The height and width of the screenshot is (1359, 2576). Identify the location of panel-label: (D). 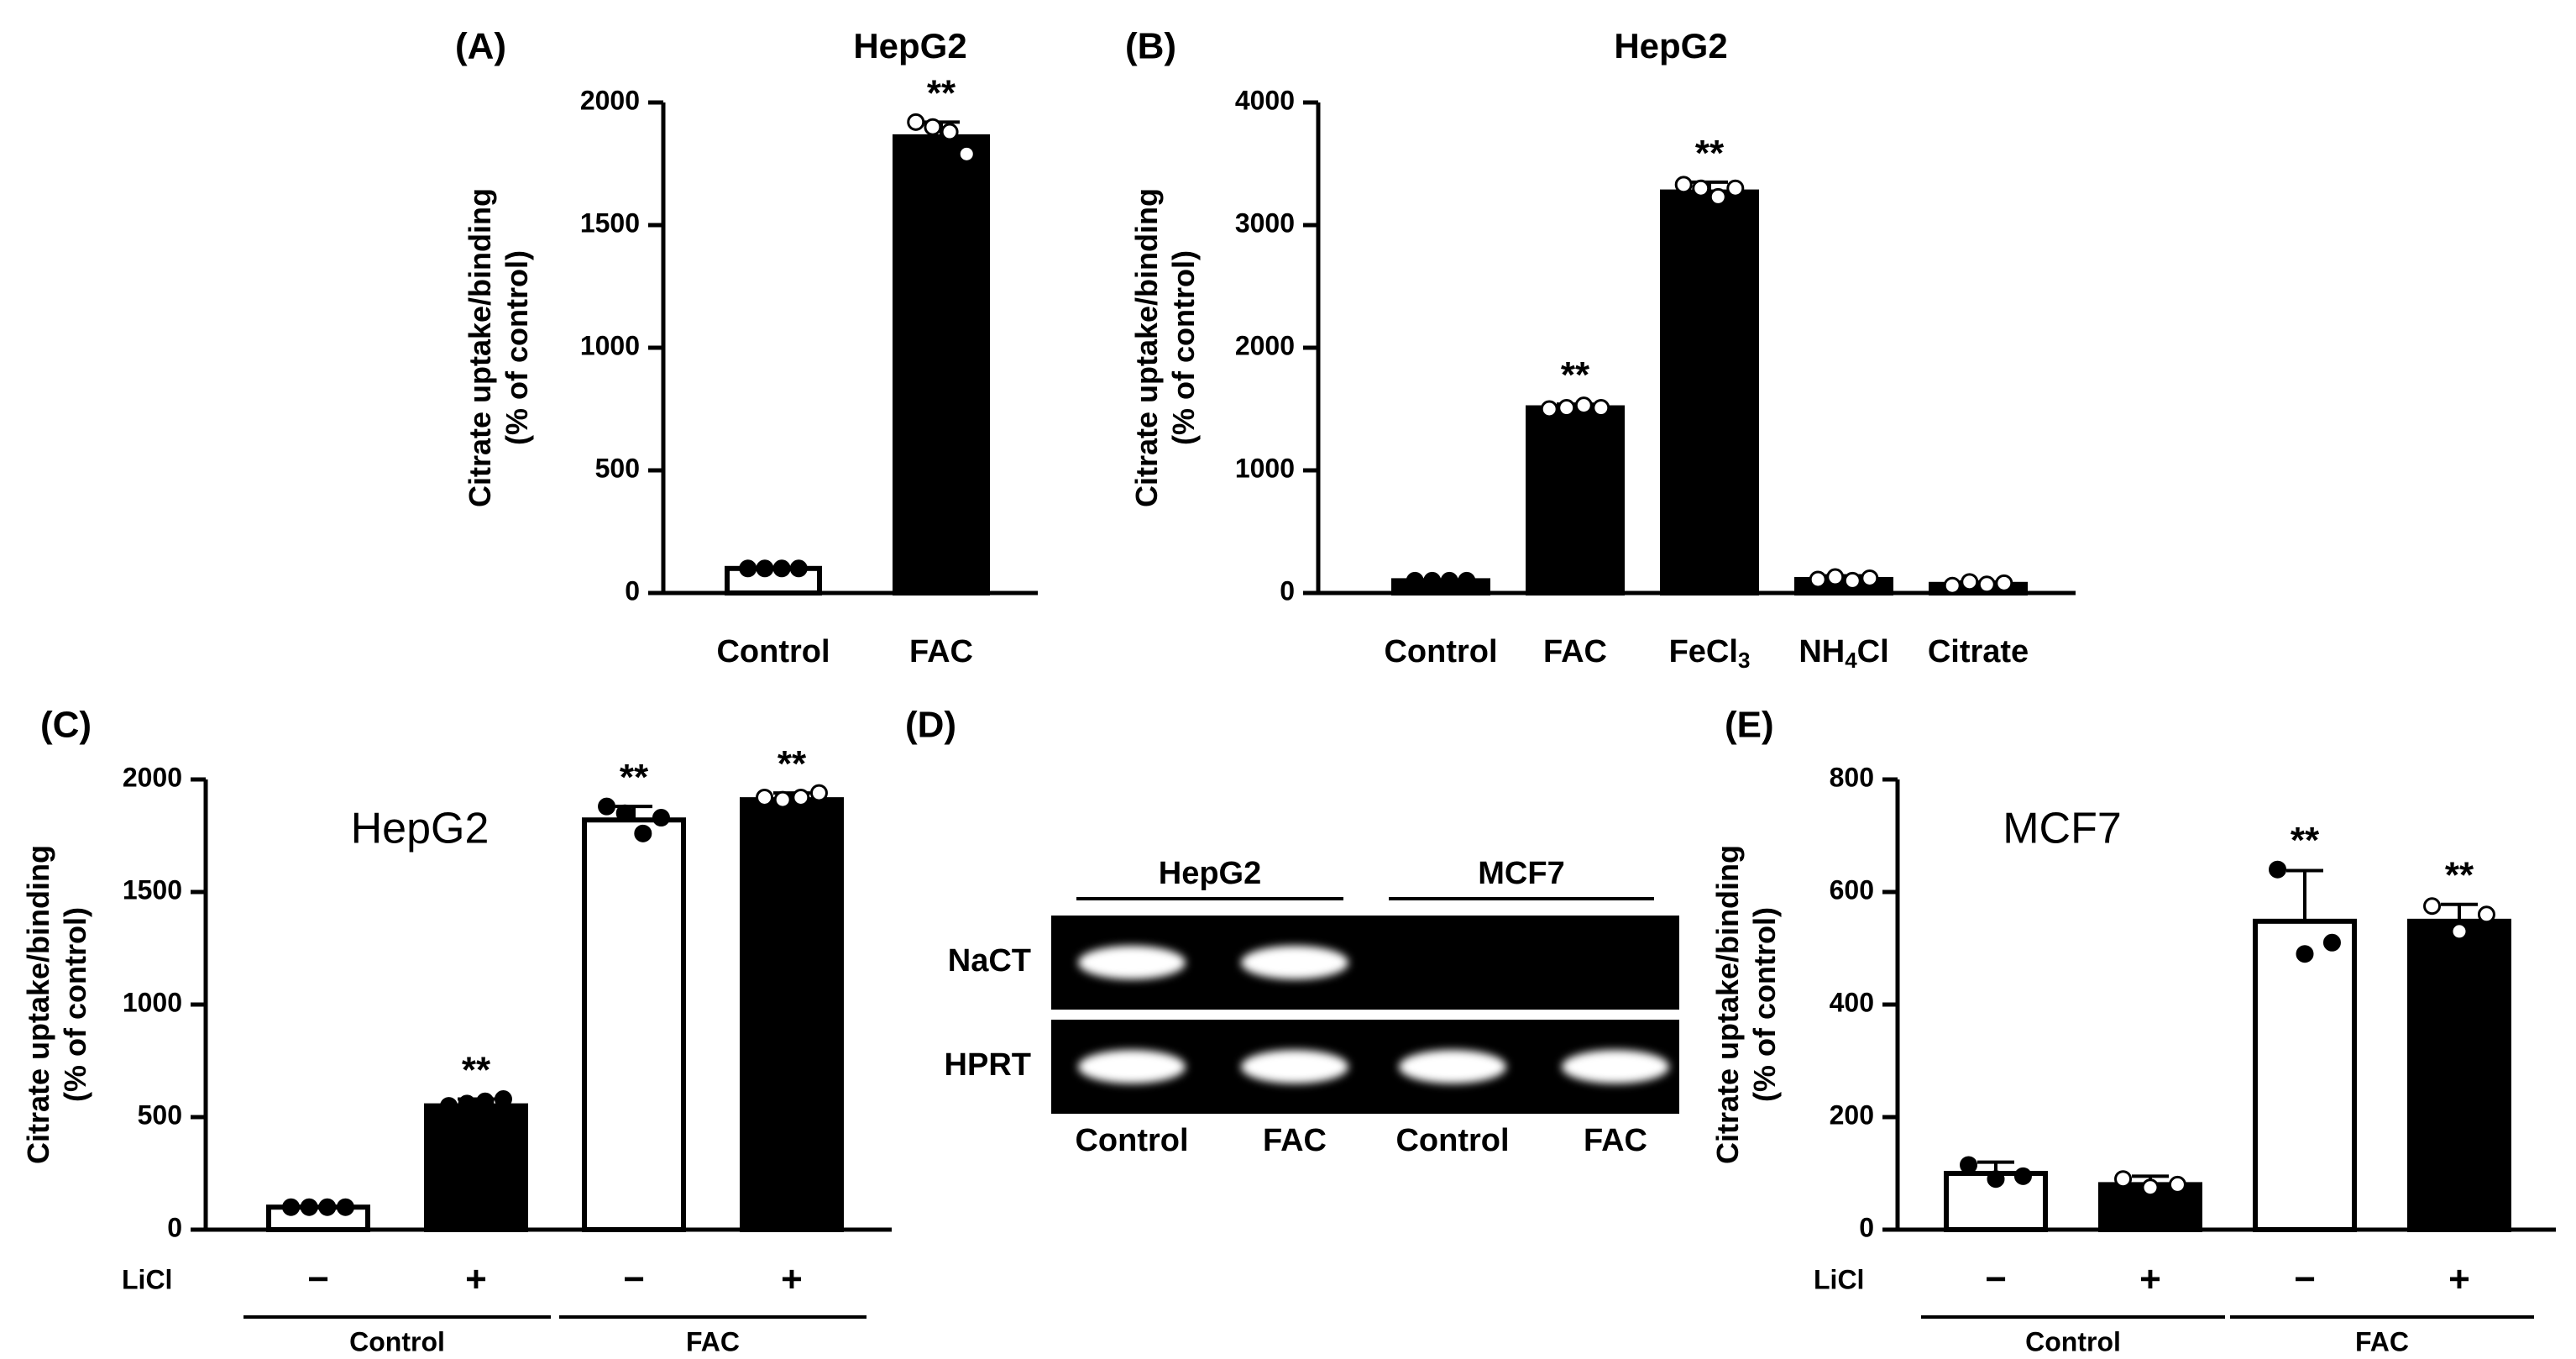
(931, 725).